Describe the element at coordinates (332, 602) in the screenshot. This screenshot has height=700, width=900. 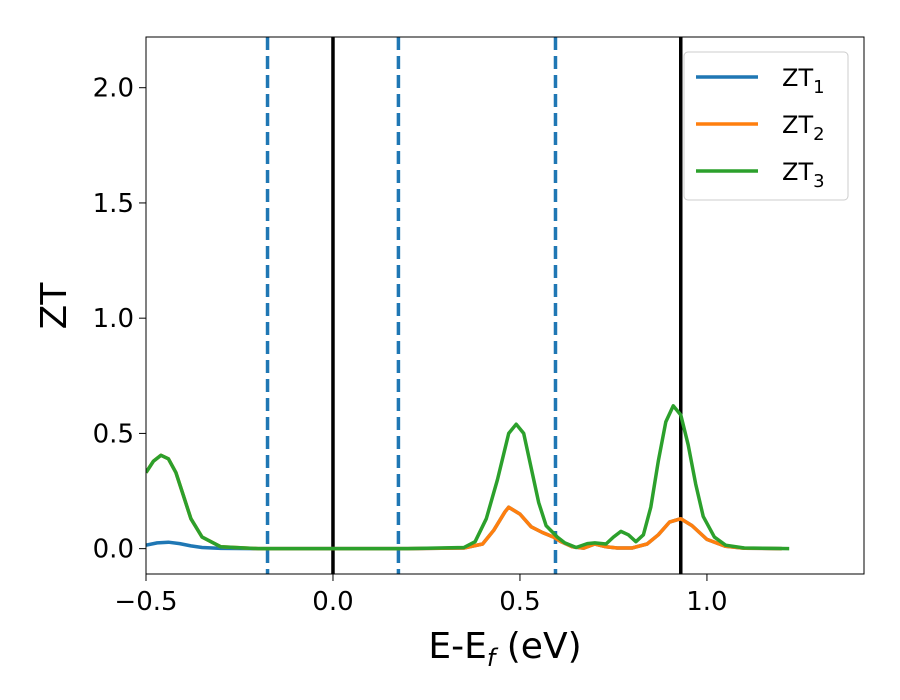
I see `x-tick-label: 0.0` at that location.